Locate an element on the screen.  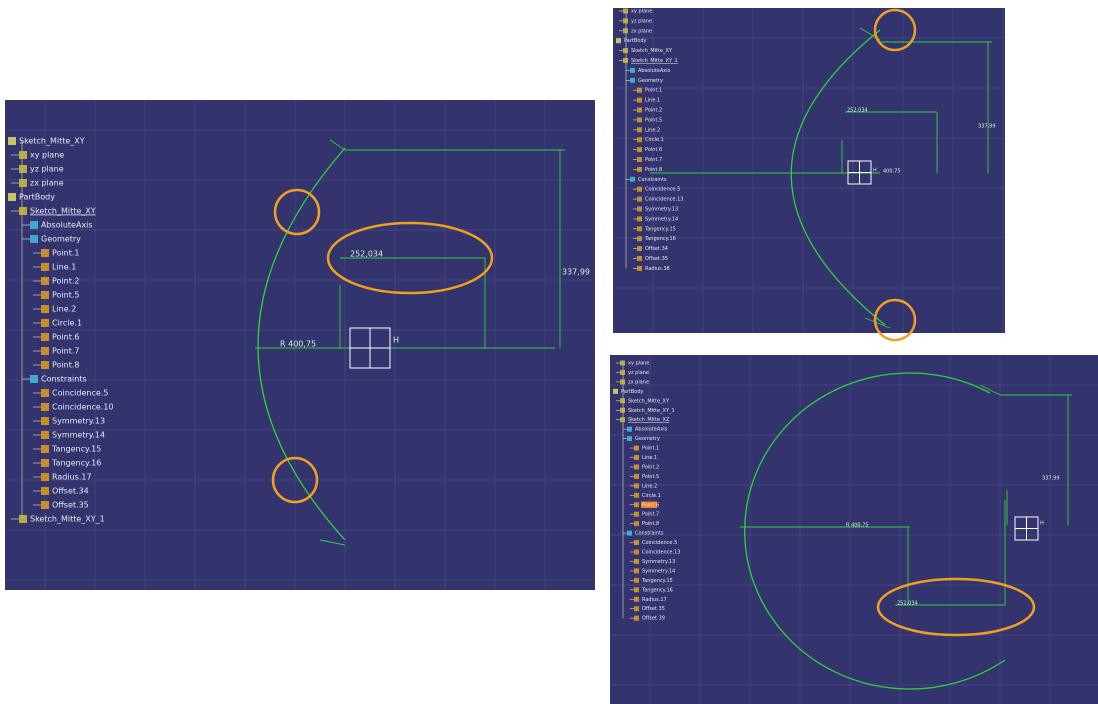
tree-item: Radius.17 is located at coordinates (72, 477).